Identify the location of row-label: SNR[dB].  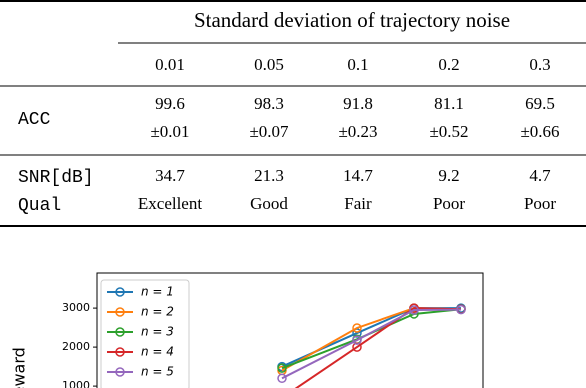
(56, 178).